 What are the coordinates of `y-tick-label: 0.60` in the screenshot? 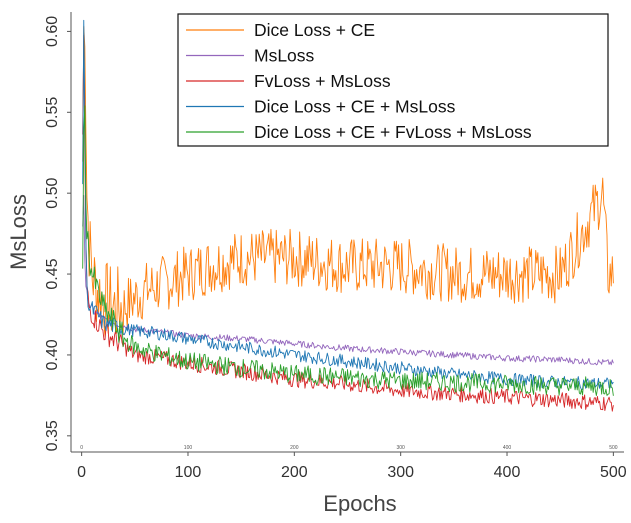 It's located at (52, 31).